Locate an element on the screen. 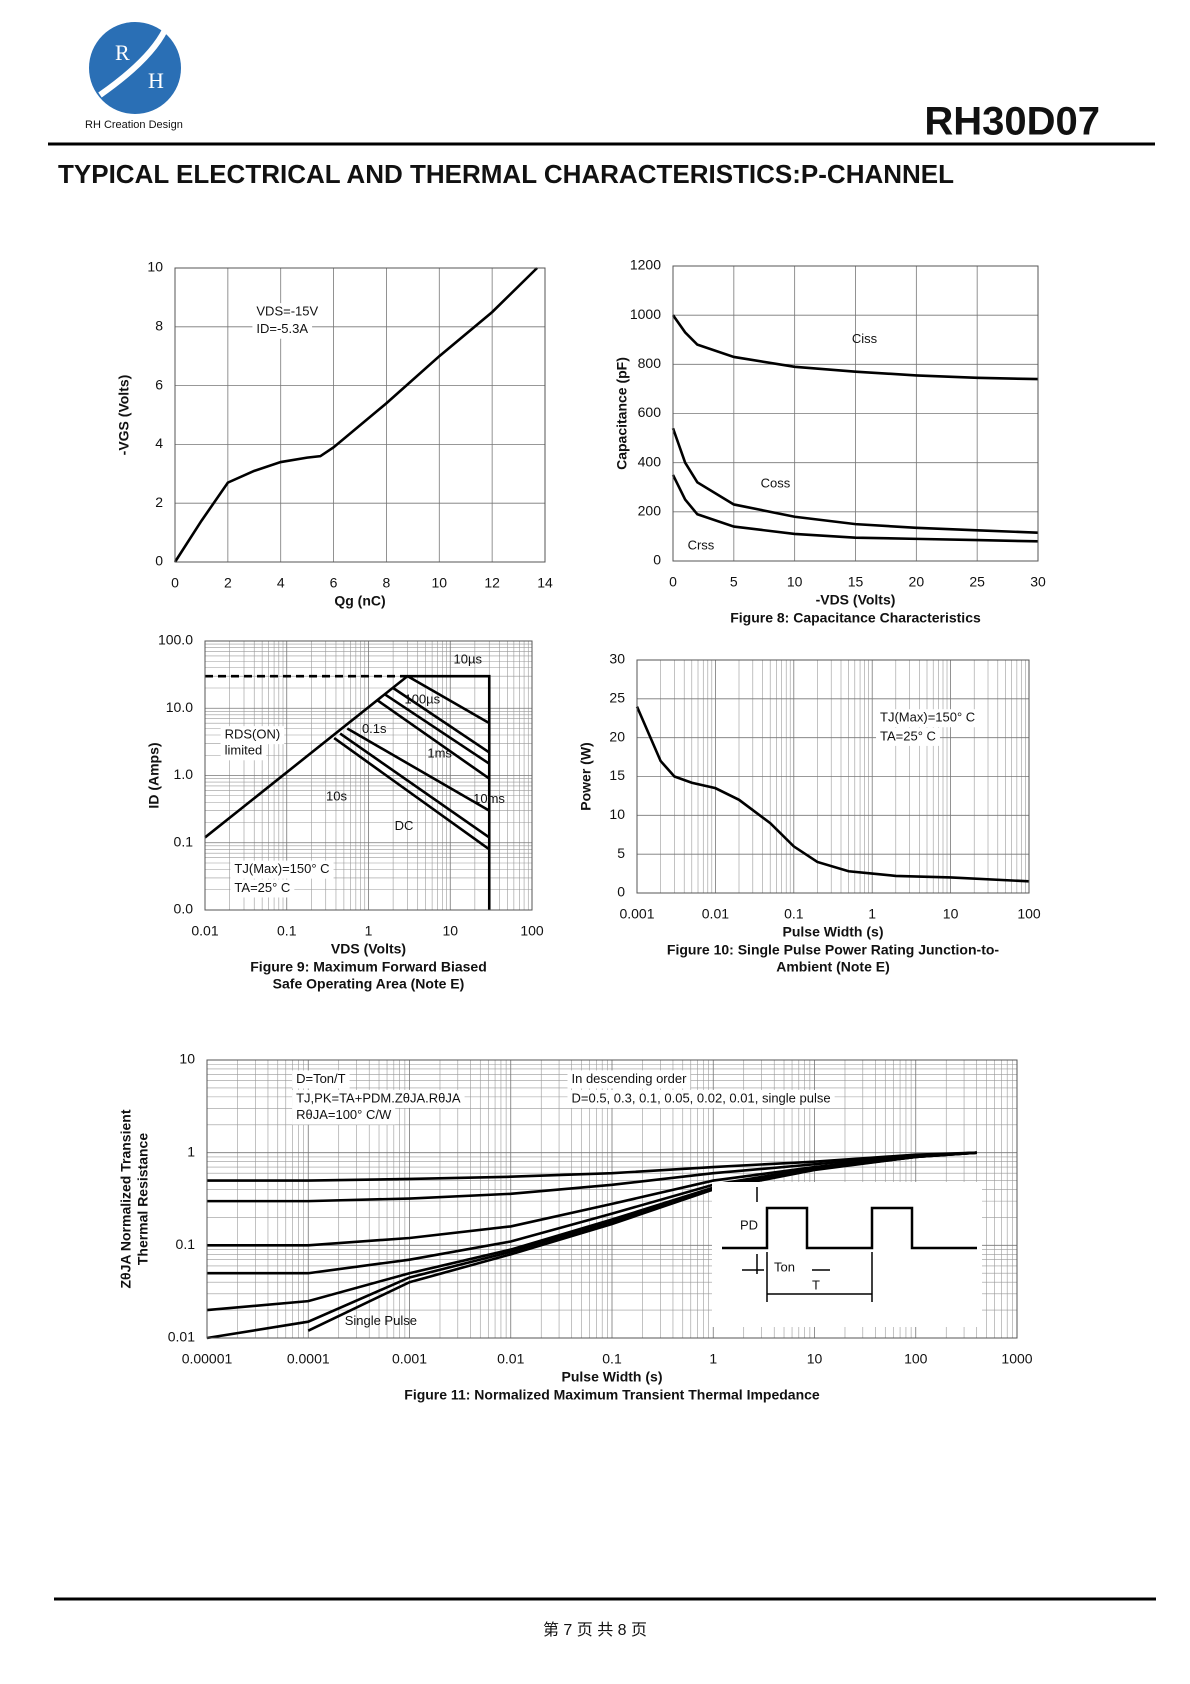  annotation: In descending order is located at coordinates (630, 1078).